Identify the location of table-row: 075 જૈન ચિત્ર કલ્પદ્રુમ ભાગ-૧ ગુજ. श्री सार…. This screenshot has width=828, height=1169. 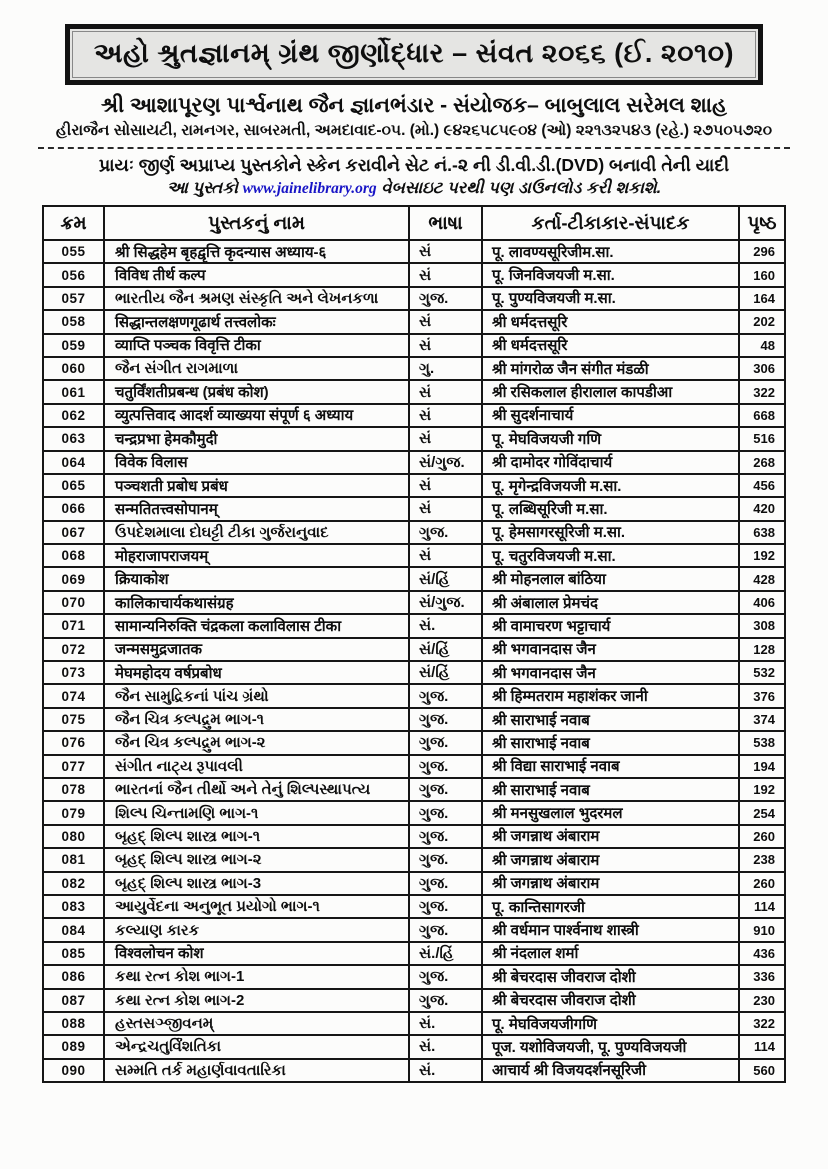
(414, 719).